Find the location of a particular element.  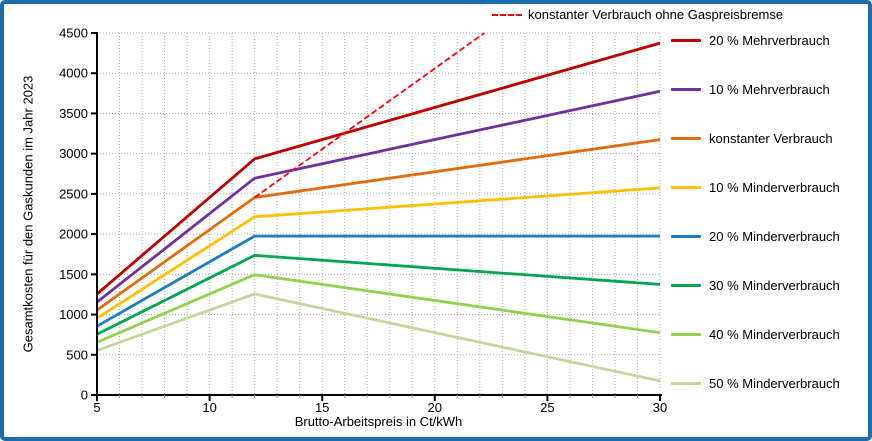

legend-item: 50 % Minderverbrauch is located at coordinates (769, 383).